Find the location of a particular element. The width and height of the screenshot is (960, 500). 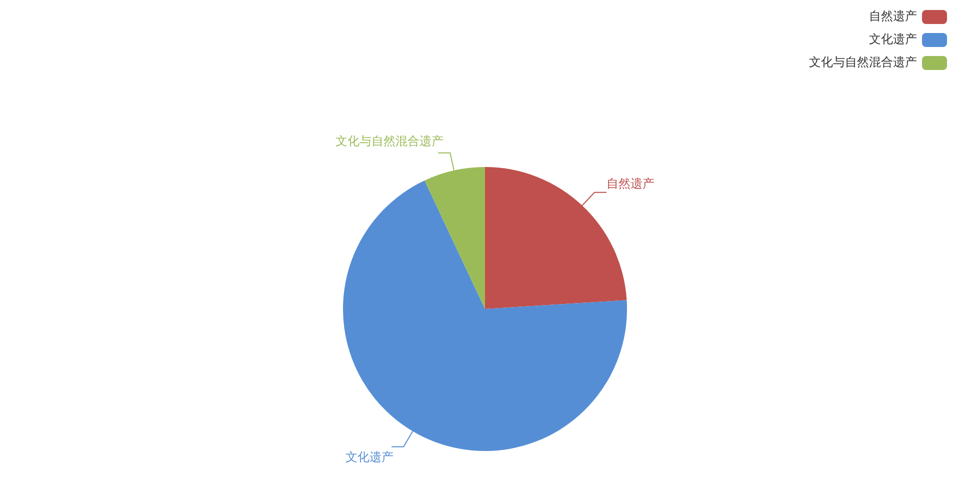

slice-label: 自然遗产 is located at coordinates (630, 183).